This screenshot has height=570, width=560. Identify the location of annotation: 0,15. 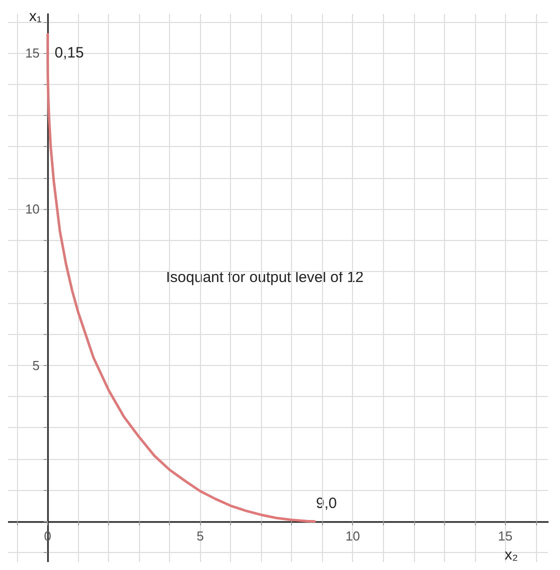
(69, 53).